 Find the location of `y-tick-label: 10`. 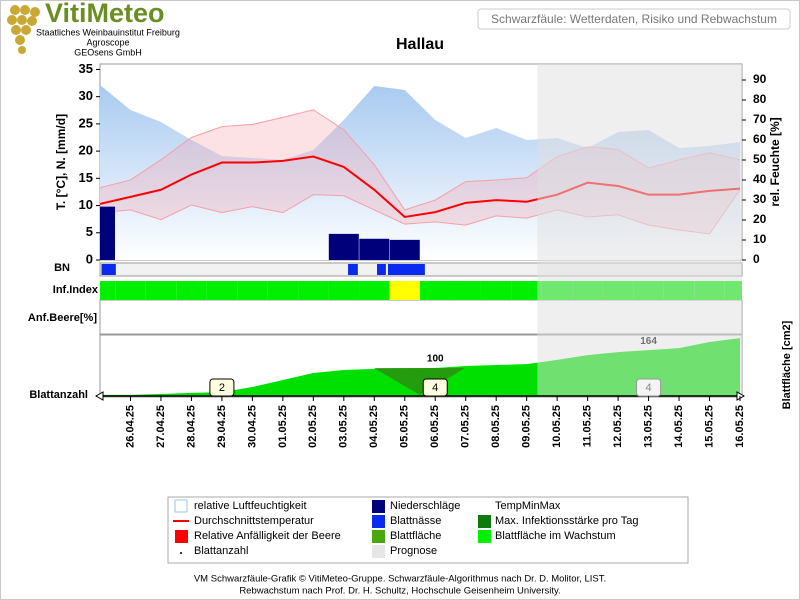

y-tick-label: 10 is located at coordinates (86, 204).